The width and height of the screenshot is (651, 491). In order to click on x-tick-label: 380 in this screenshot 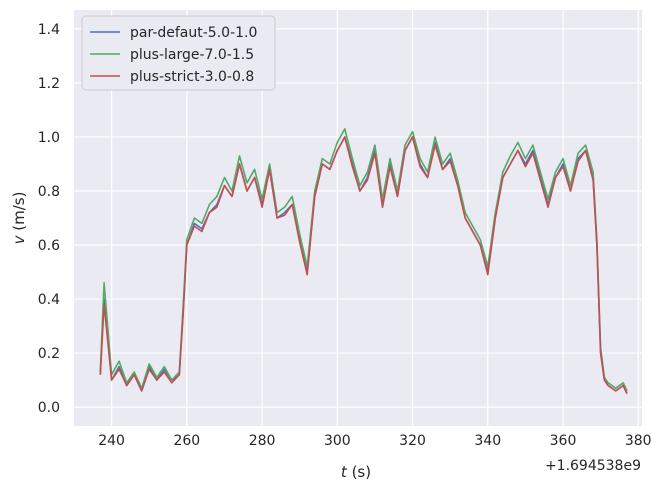, I will do `click(638, 441)`.